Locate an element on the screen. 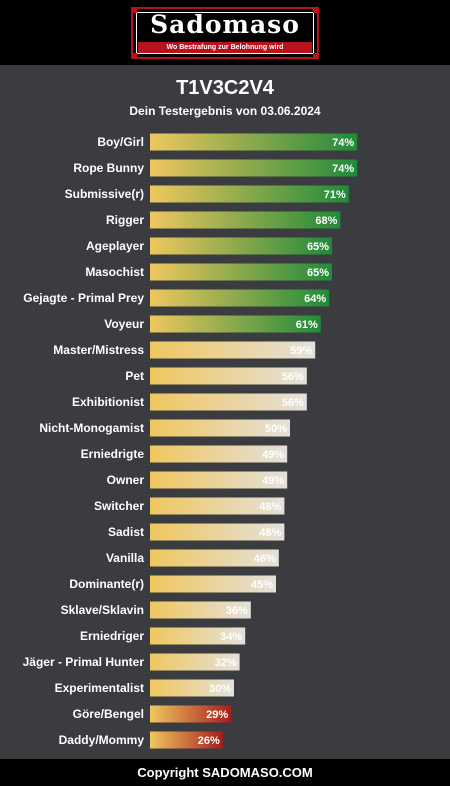 The image size is (450, 786). copyright-footer: Copyright SADOMASO.COM is located at coordinates (225, 772).